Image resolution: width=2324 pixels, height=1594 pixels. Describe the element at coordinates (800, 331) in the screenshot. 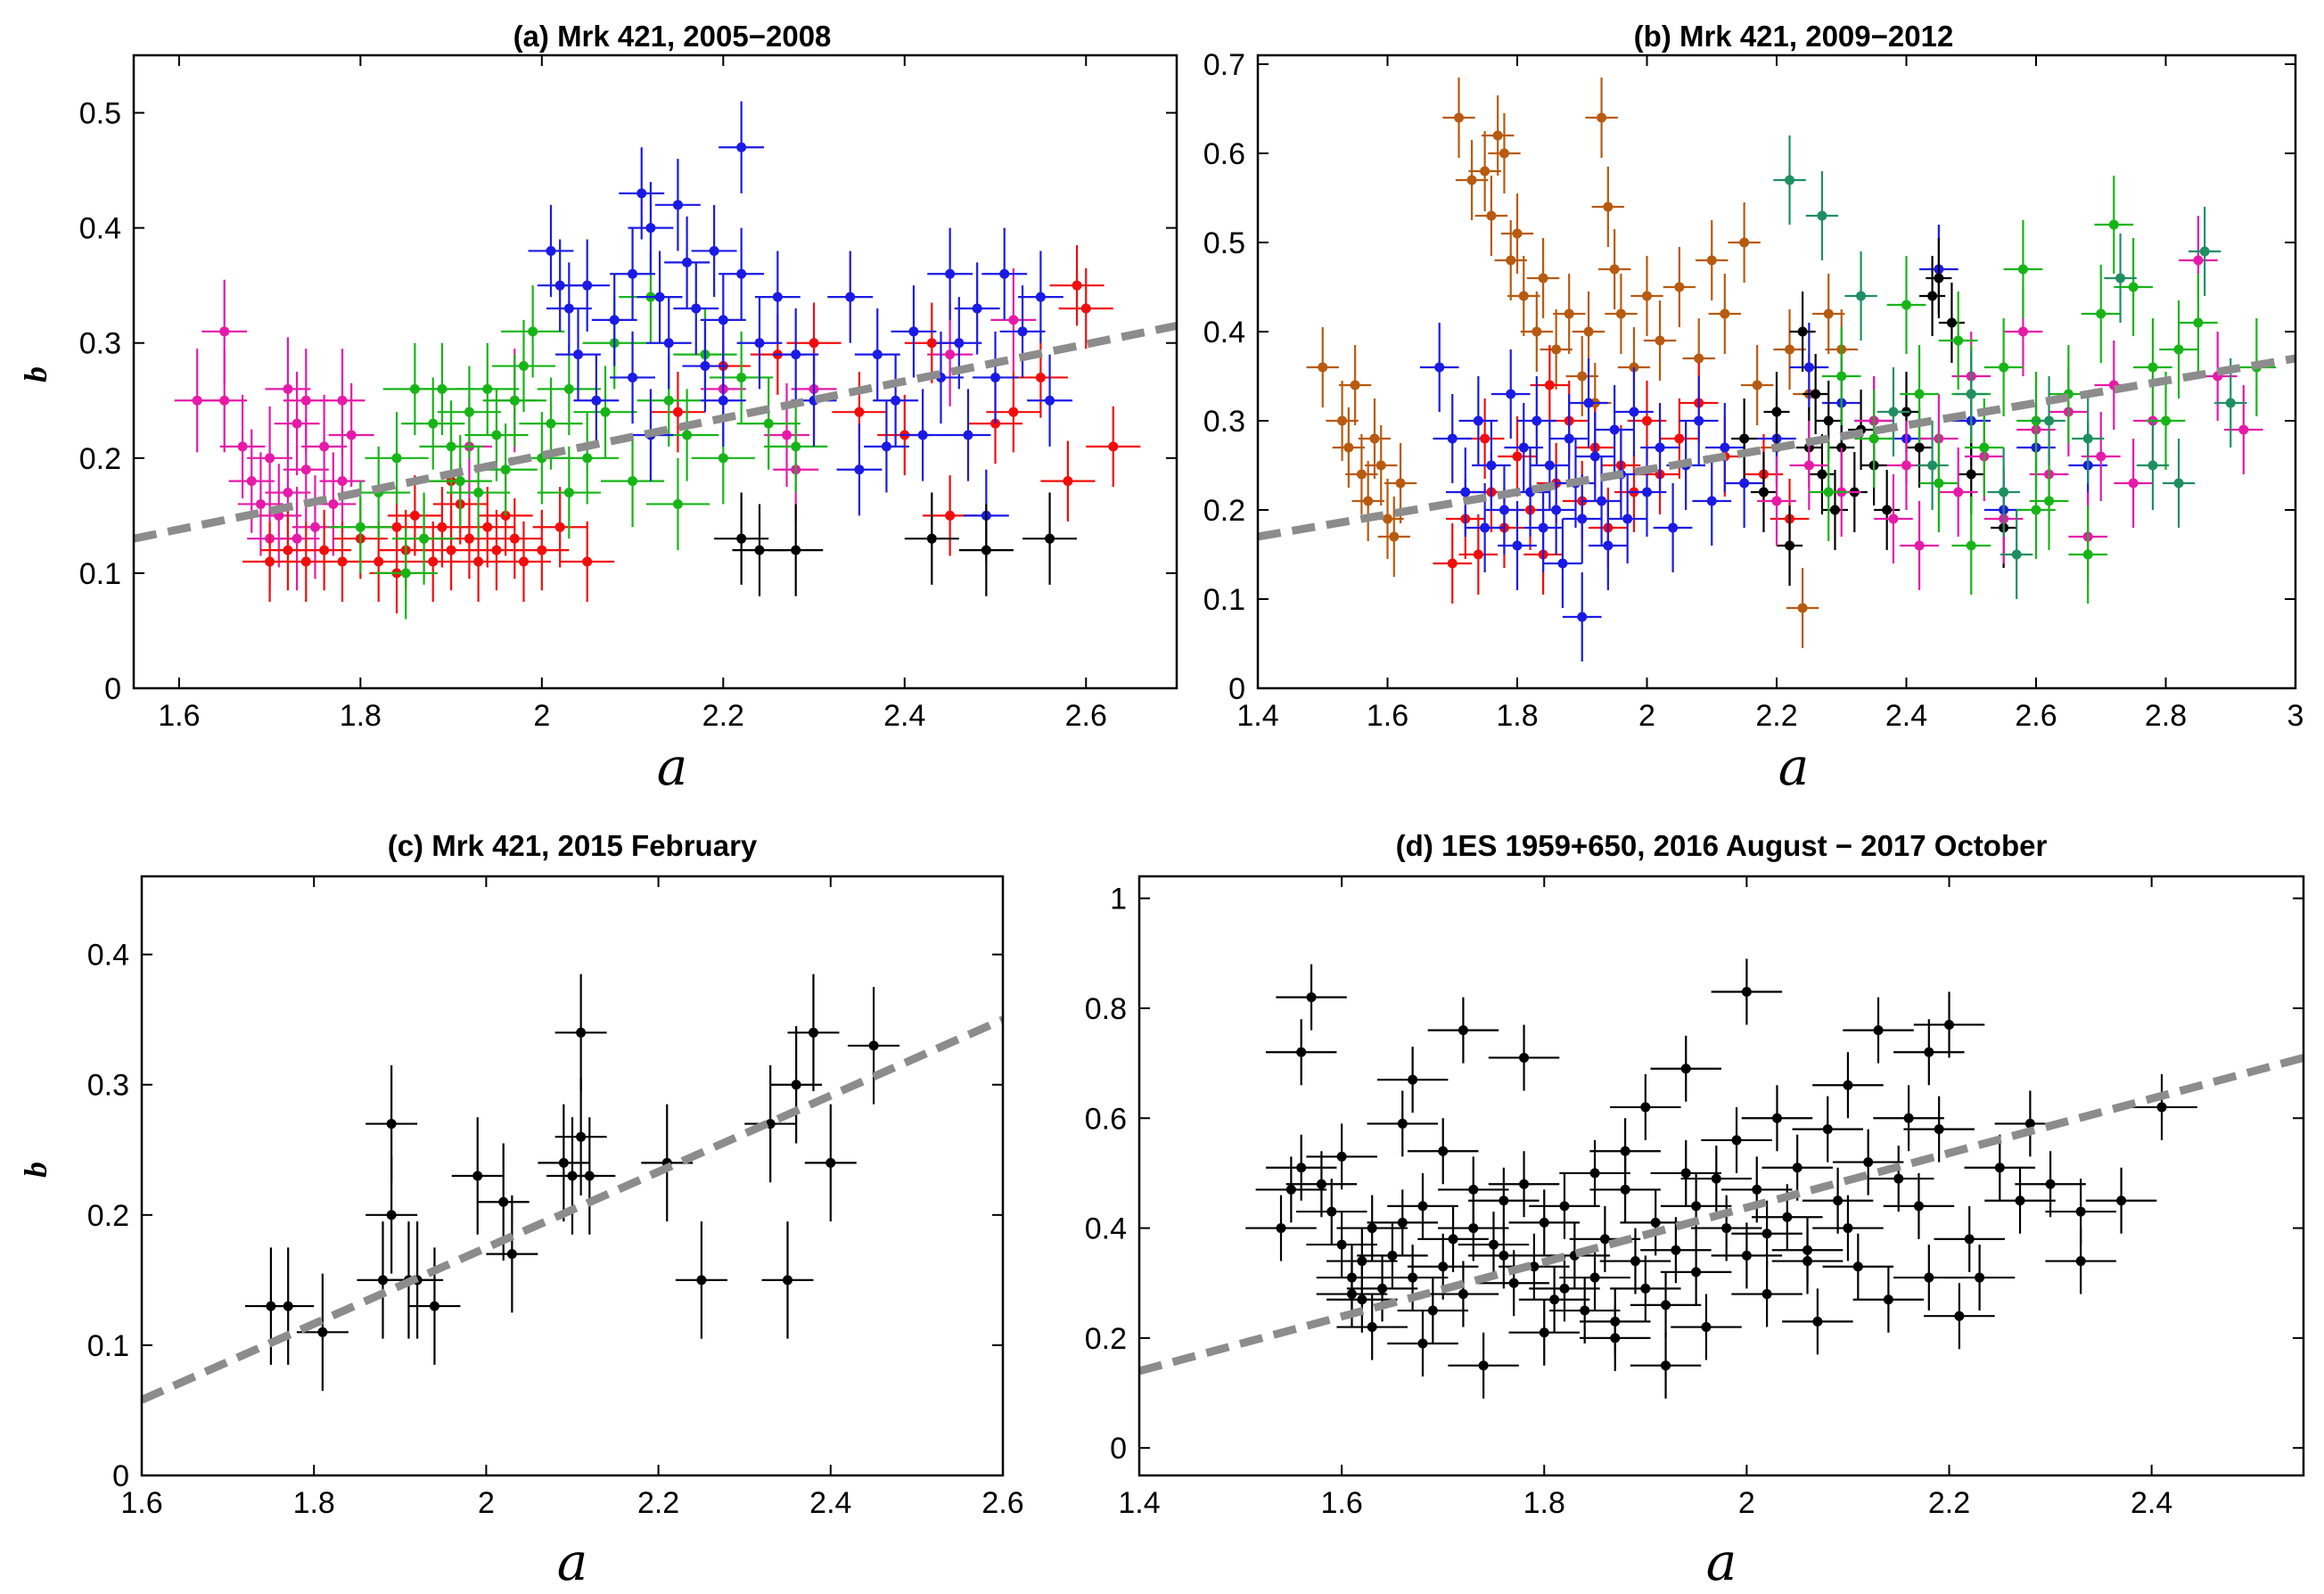

I see `series-blue` at that location.